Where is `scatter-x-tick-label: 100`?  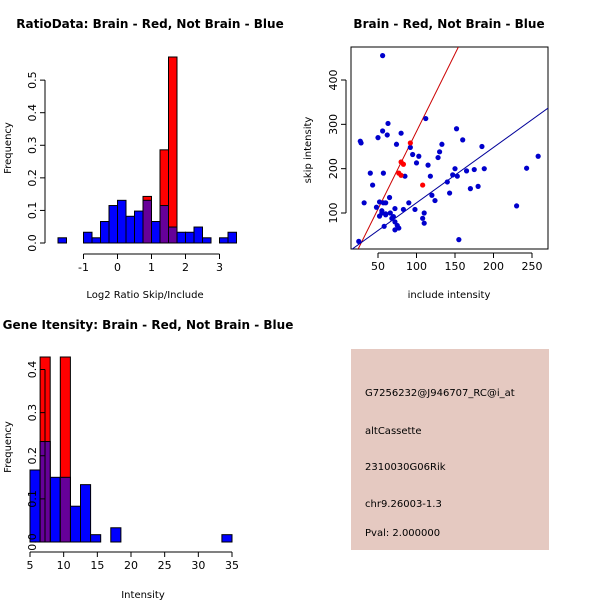
scatter-x-tick-label: 100 is located at coordinates (416, 266).